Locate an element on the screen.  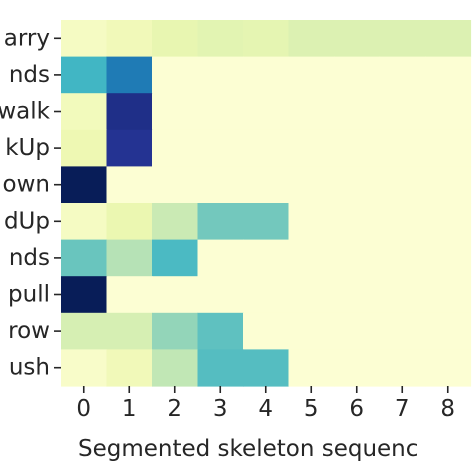
y-tick-label: arry is located at coordinates (27, 38).